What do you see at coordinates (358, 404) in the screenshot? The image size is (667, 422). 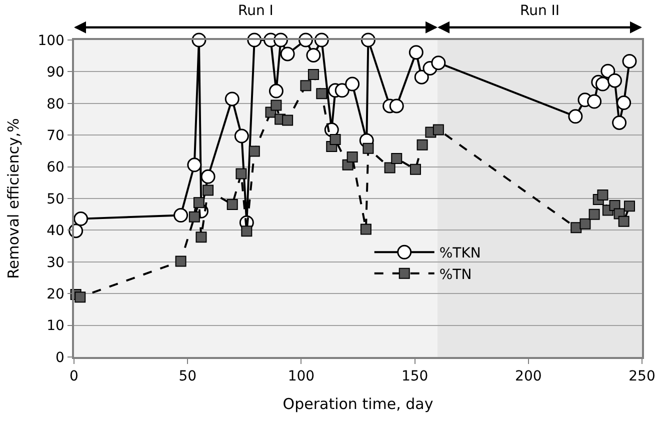 I see `x-axis-title: Operation time, day` at bounding box center [358, 404].